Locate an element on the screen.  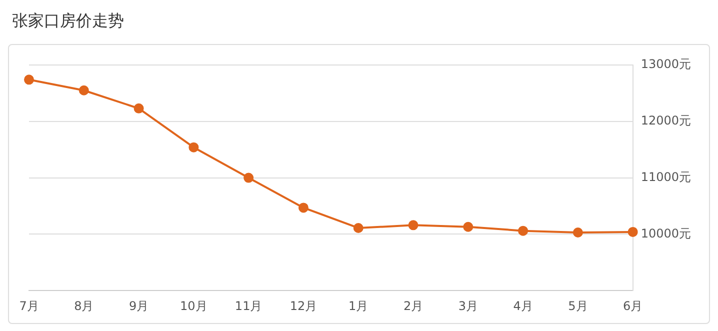
y-tick-label: 10000元 is located at coordinates (666, 233).